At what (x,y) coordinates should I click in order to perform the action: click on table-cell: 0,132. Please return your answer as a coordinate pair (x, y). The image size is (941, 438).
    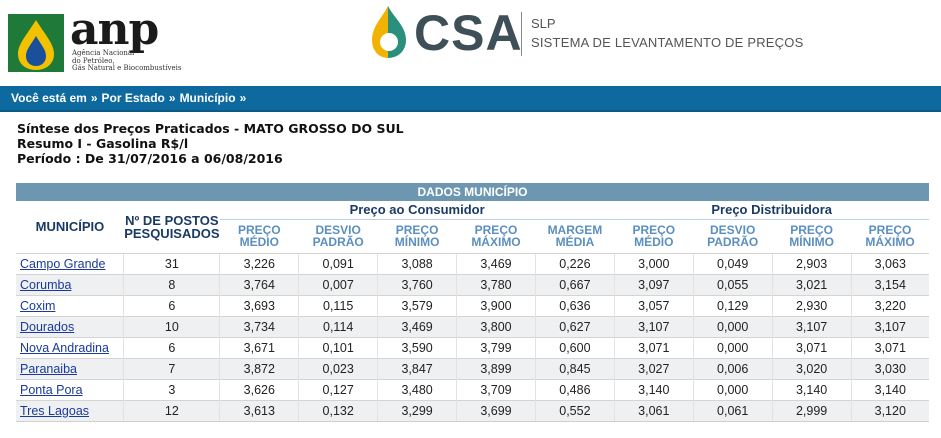
    Looking at the image, I should click on (338, 410).